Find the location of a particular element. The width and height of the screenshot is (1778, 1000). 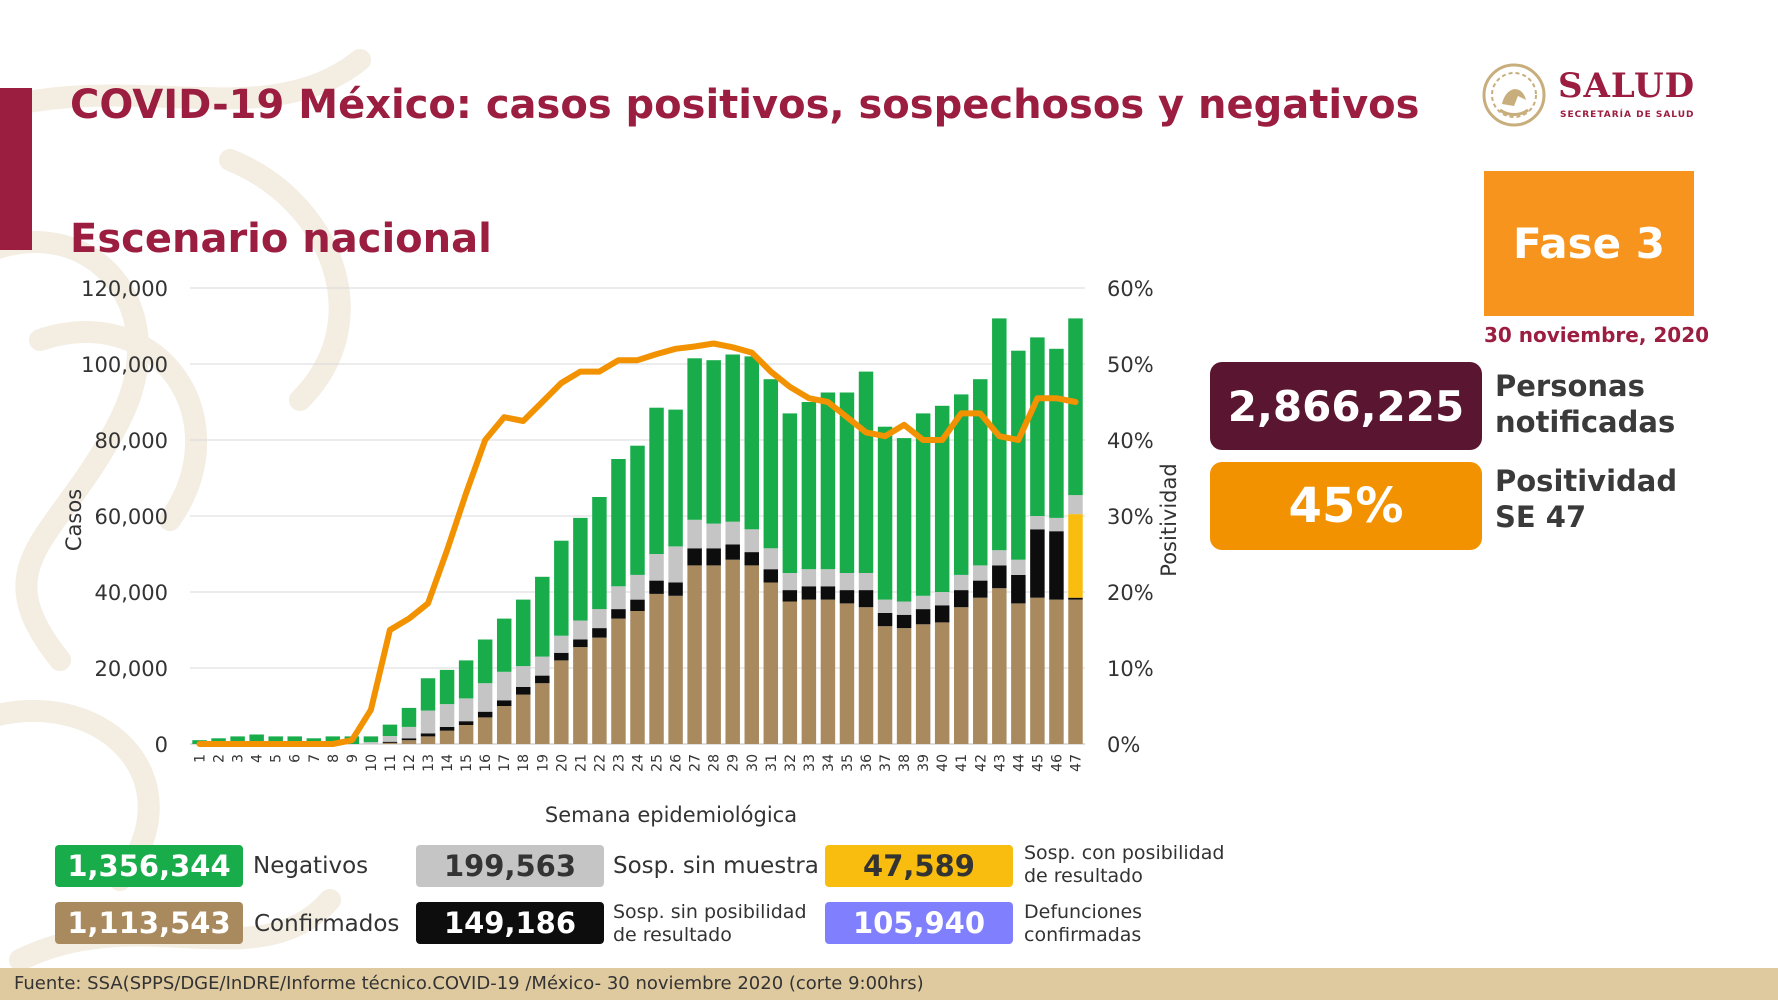

positivity-label-line-2: SE 47 is located at coordinates (1541, 517).